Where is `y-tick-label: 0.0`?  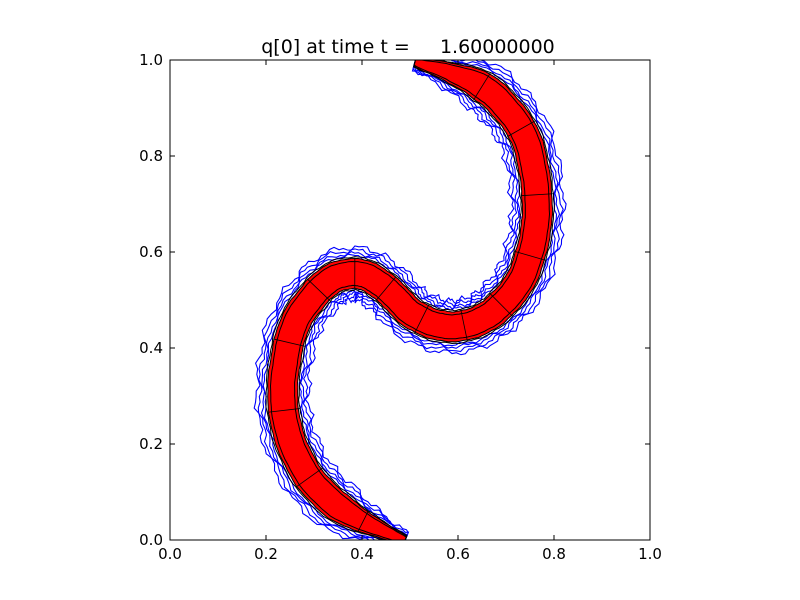 y-tick-label: 0.0 is located at coordinates (151, 540).